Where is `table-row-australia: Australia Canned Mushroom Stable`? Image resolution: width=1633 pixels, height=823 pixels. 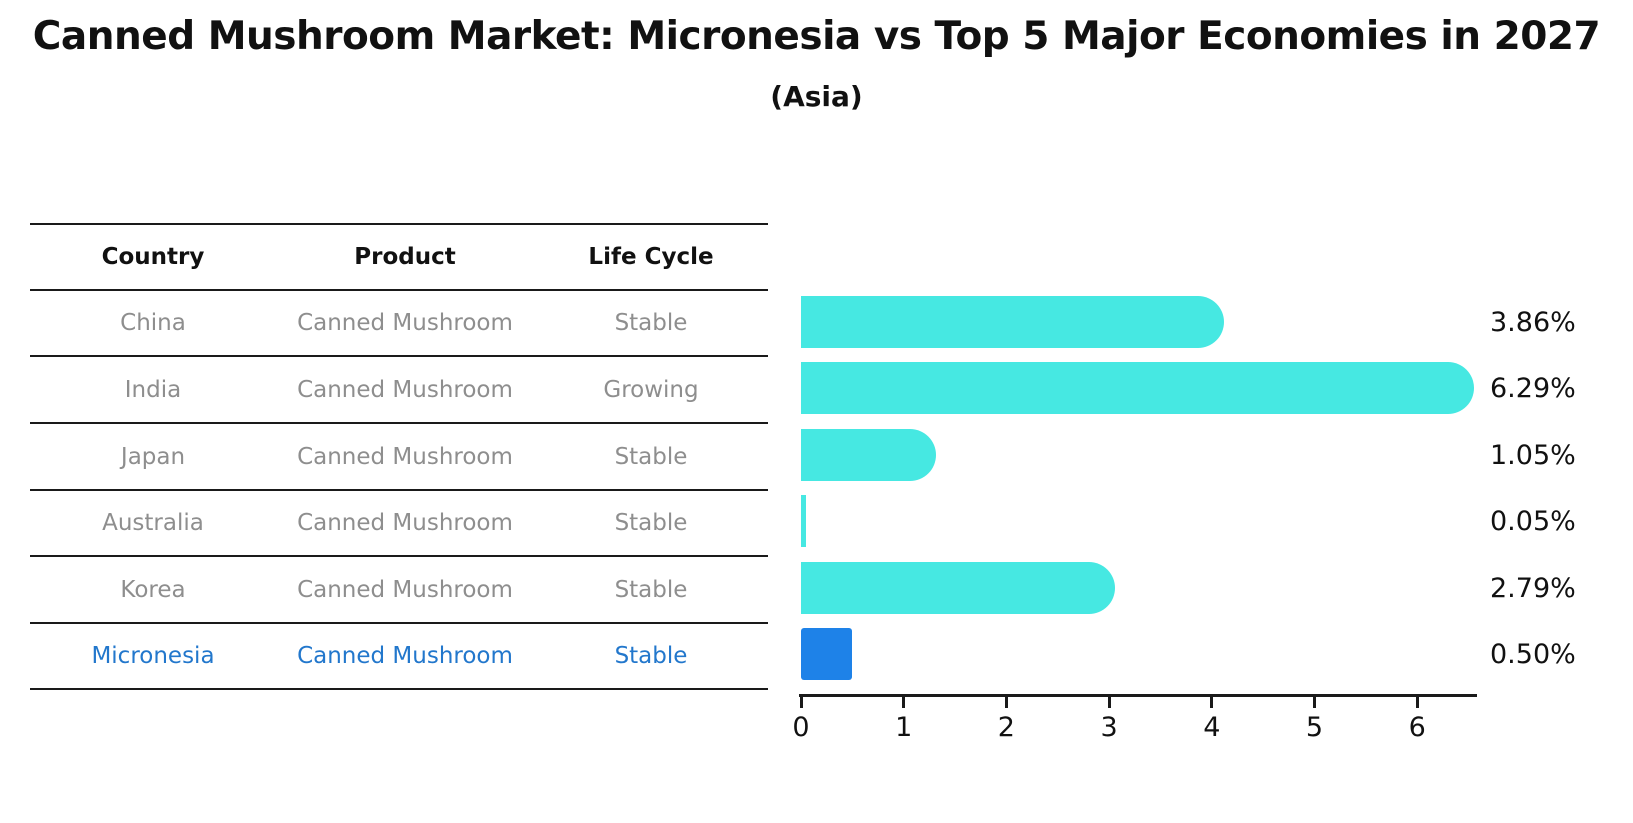 table-row-australia: Australia Canned Mushroom Stable is located at coordinates (399, 522).